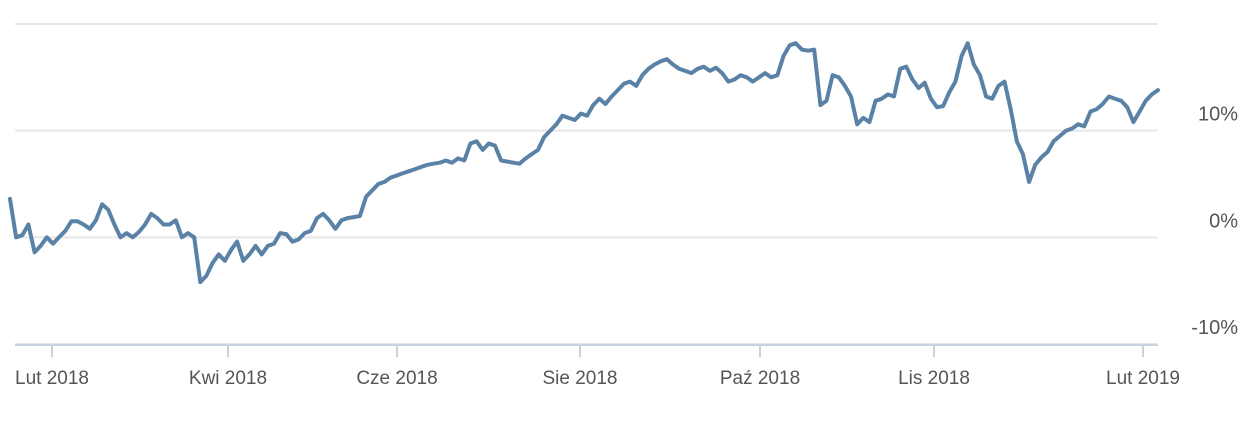 The width and height of the screenshot is (1251, 438). I want to click on x-tick-label: Paź 2018, so click(760, 378).